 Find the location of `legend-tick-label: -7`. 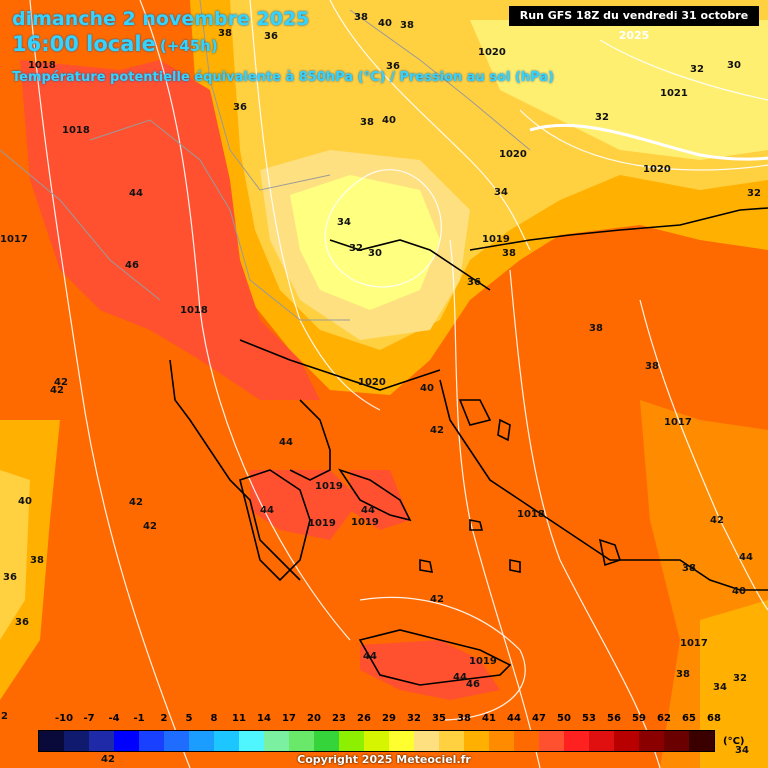

legend-tick-label: -7 is located at coordinates (89, 718).